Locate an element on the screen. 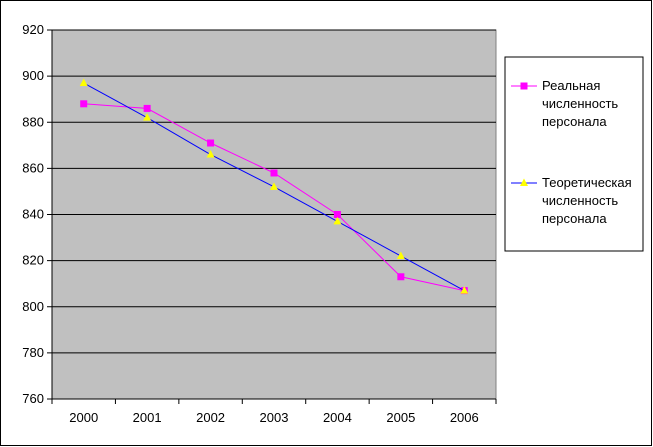 The image size is (653, 447). x-tick-label: 2003 is located at coordinates (274, 417).